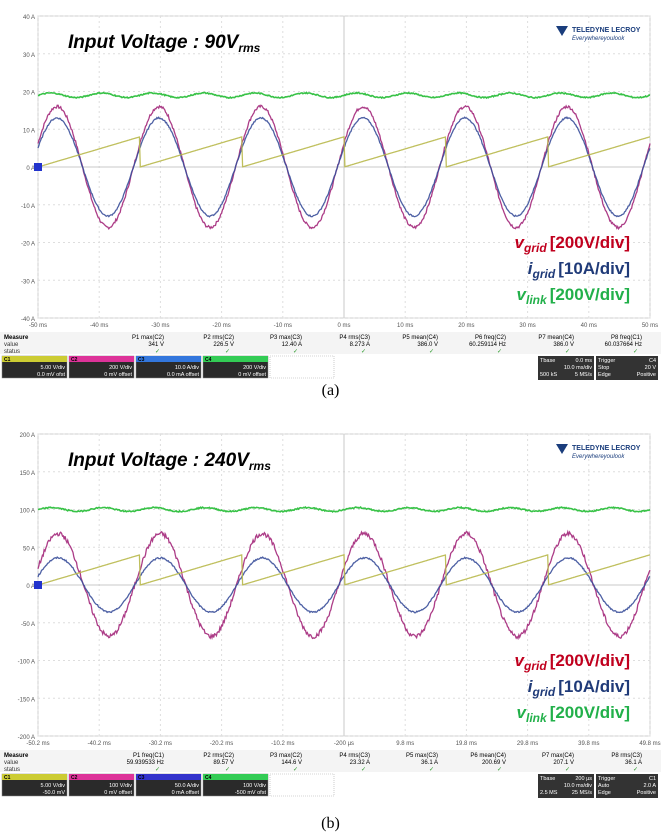 The height and width of the screenshot is (837, 661). What do you see at coordinates (563, 763) in the screenshot?
I see `measure-value: 207.1 V` at bounding box center [563, 763].